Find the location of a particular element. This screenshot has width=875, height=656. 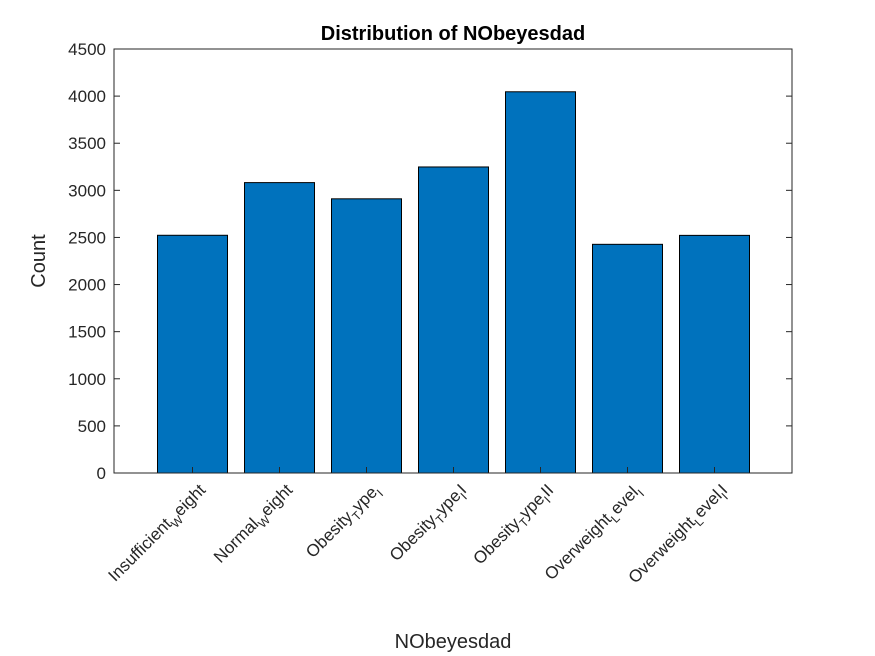

y-tick-label-9: 4500 is located at coordinates (87, 49).